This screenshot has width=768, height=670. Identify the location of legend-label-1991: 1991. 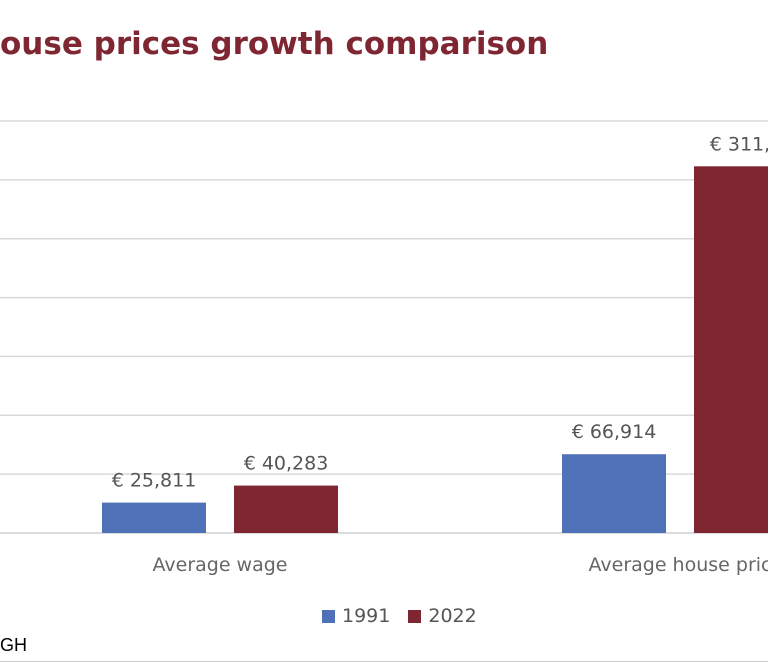
(366, 616).